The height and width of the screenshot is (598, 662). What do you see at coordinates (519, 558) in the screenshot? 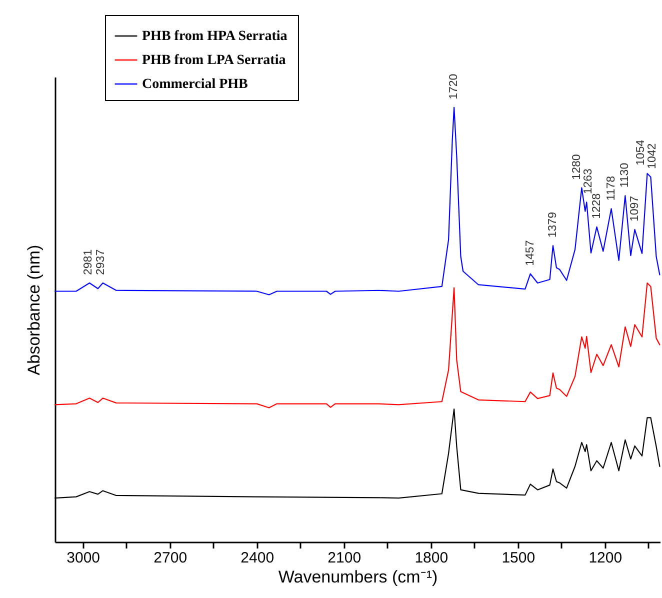
I see `x-tick-label: 1500` at bounding box center [519, 558].